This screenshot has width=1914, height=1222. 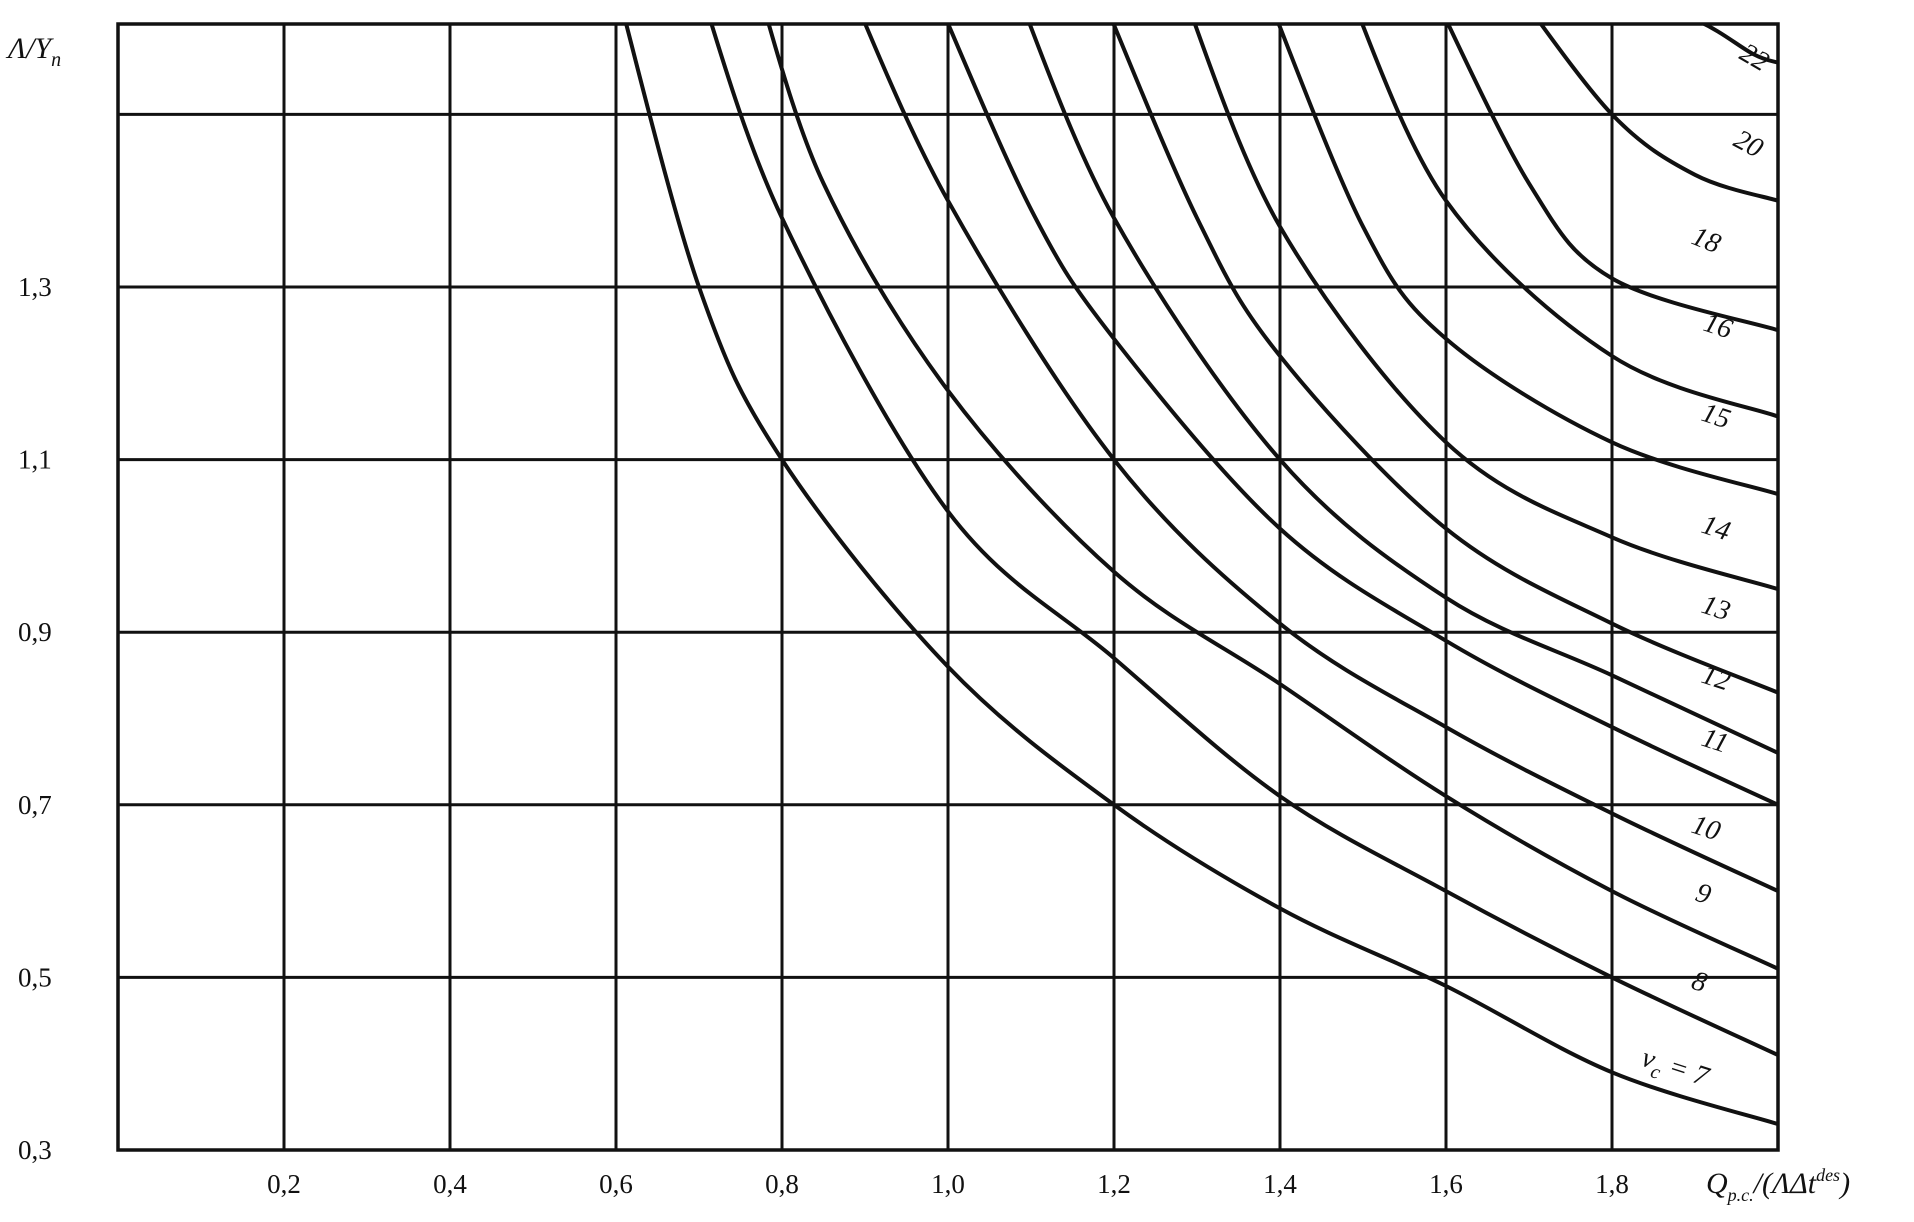 I want to click on y-tick-label: 1,1, so click(x=35, y=460).